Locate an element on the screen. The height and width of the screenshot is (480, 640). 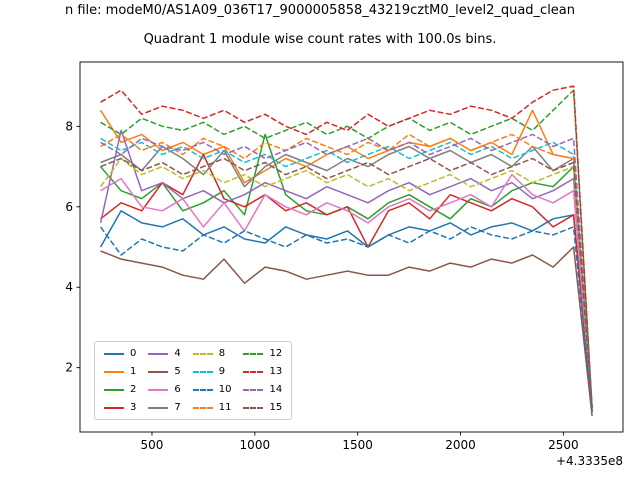
legend-label: 5 is located at coordinates (177, 371).